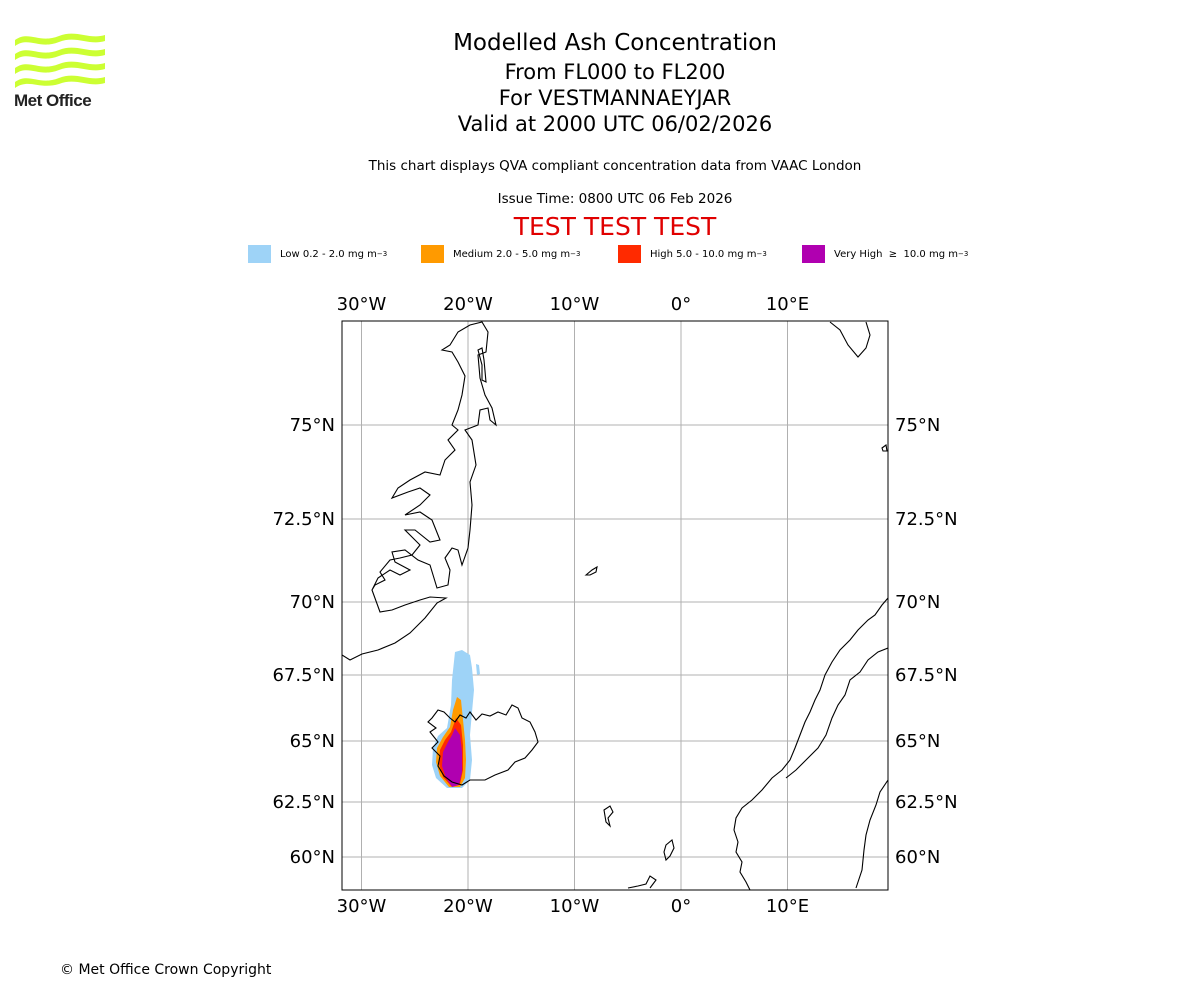  Describe the element at coordinates (452, 757) in the screenshot. I see `ash-very-high-region` at that location.